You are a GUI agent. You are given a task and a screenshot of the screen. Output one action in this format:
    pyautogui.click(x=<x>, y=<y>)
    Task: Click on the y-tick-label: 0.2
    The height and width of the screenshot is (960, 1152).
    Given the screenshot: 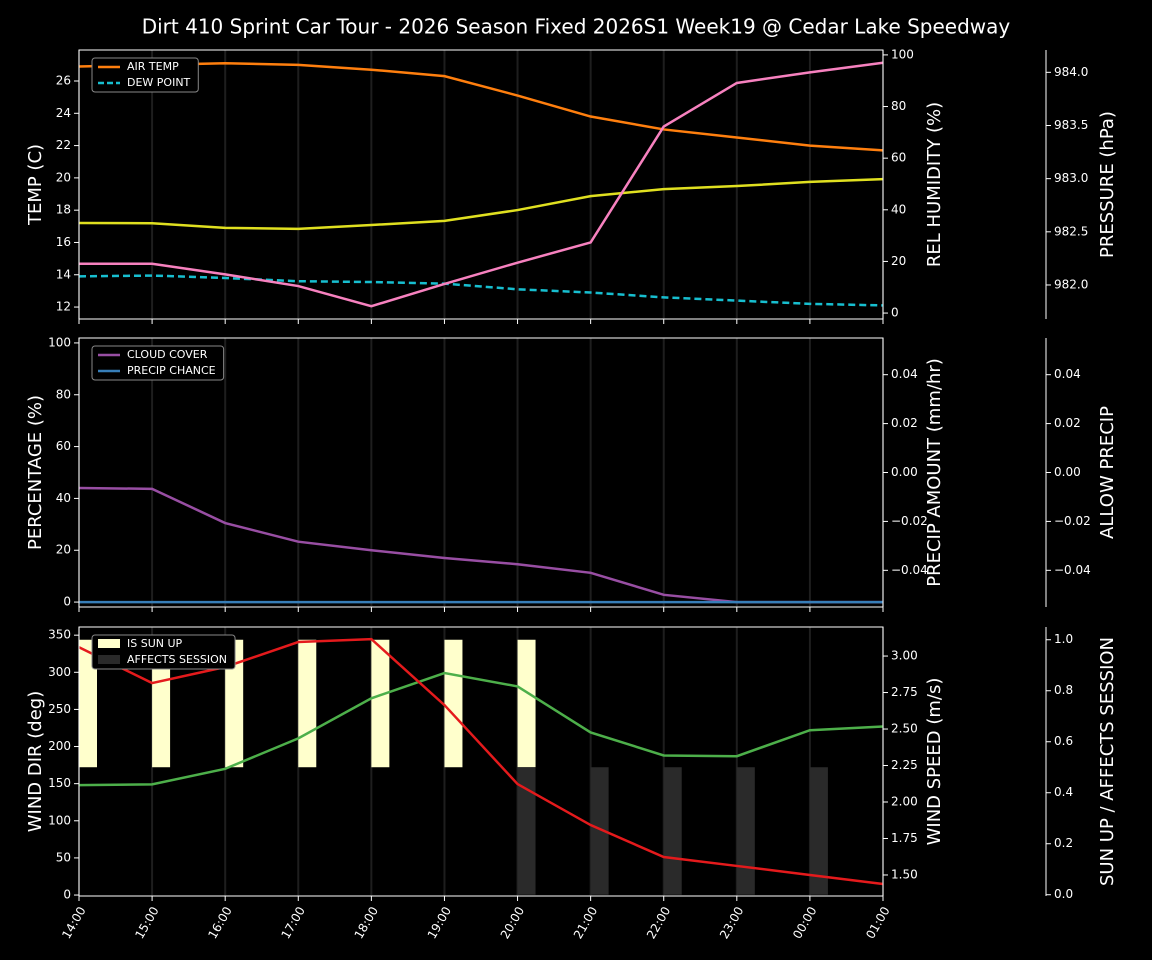 What is the action you would take?
    pyautogui.click(x=1063, y=843)
    